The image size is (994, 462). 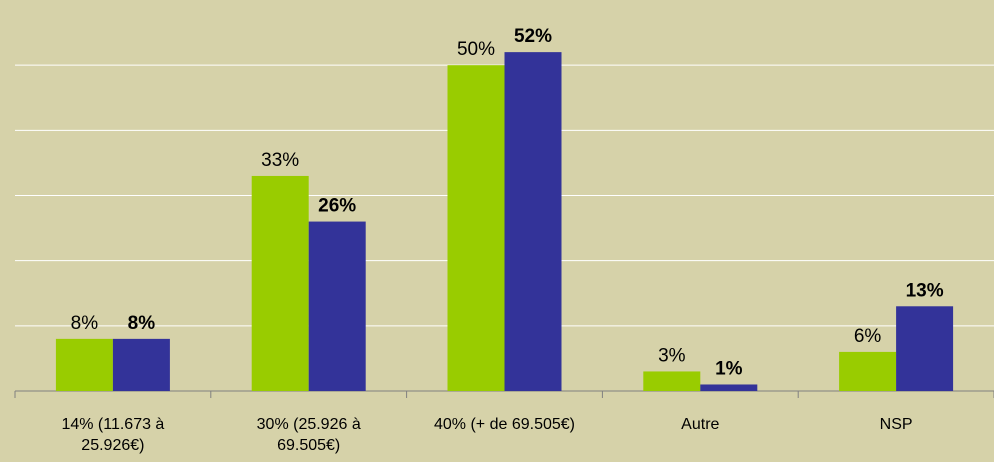 I want to click on value-label: 1%, so click(x=729, y=368).